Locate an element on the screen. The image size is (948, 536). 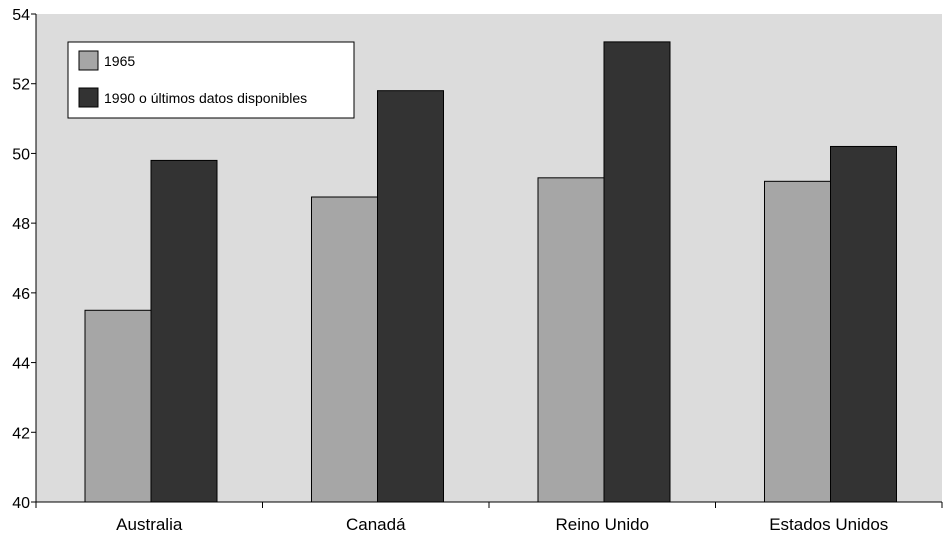
bar-1990-canadá is located at coordinates (410, 296).